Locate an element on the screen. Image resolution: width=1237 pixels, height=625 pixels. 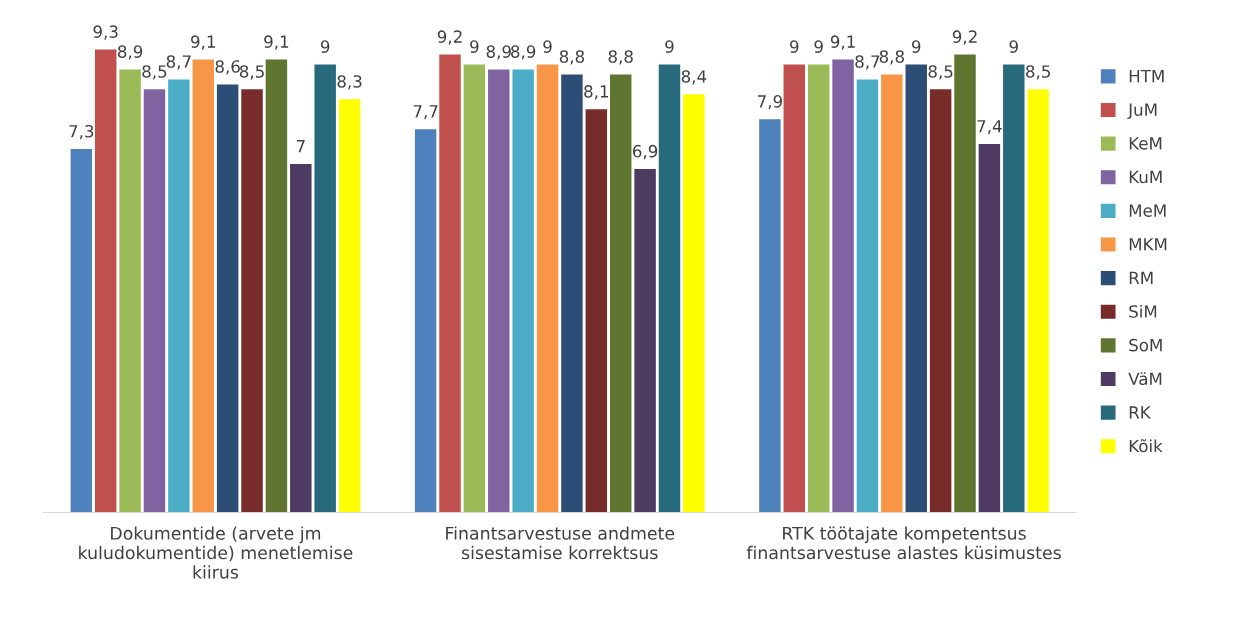
data-label: 8,4 is located at coordinates (694, 77).